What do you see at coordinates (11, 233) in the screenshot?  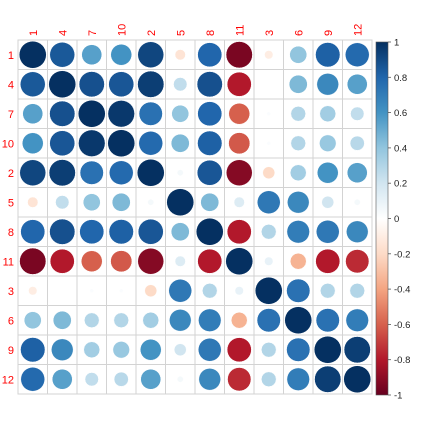 I see `row-label: 8` at bounding box center [11, 233].